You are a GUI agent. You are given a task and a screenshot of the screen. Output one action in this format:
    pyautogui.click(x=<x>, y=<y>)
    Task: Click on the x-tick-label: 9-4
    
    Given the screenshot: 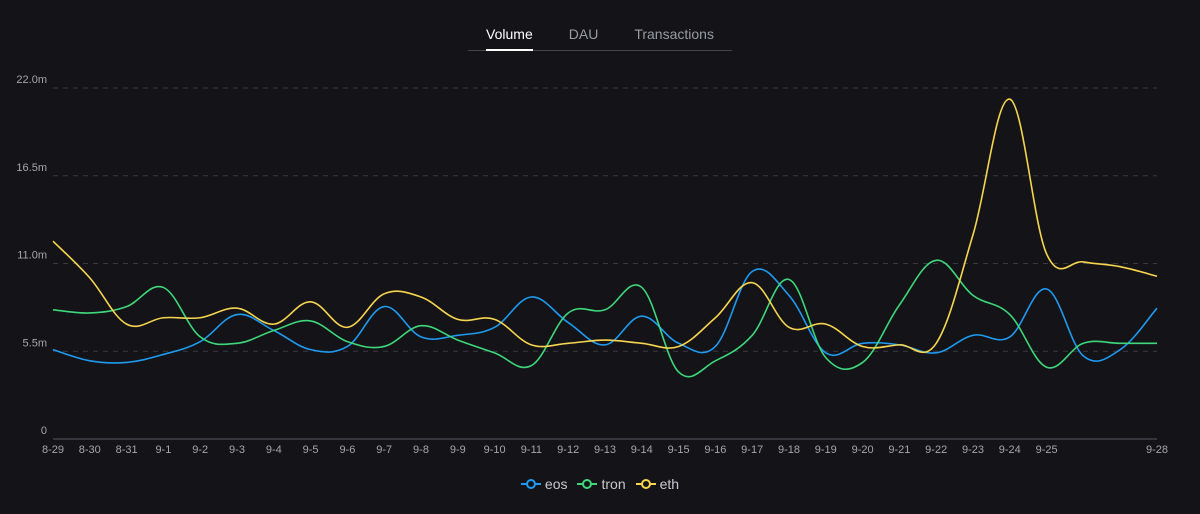 What is the action you would take?
    pyautogui.click(x=274, y=450)
    